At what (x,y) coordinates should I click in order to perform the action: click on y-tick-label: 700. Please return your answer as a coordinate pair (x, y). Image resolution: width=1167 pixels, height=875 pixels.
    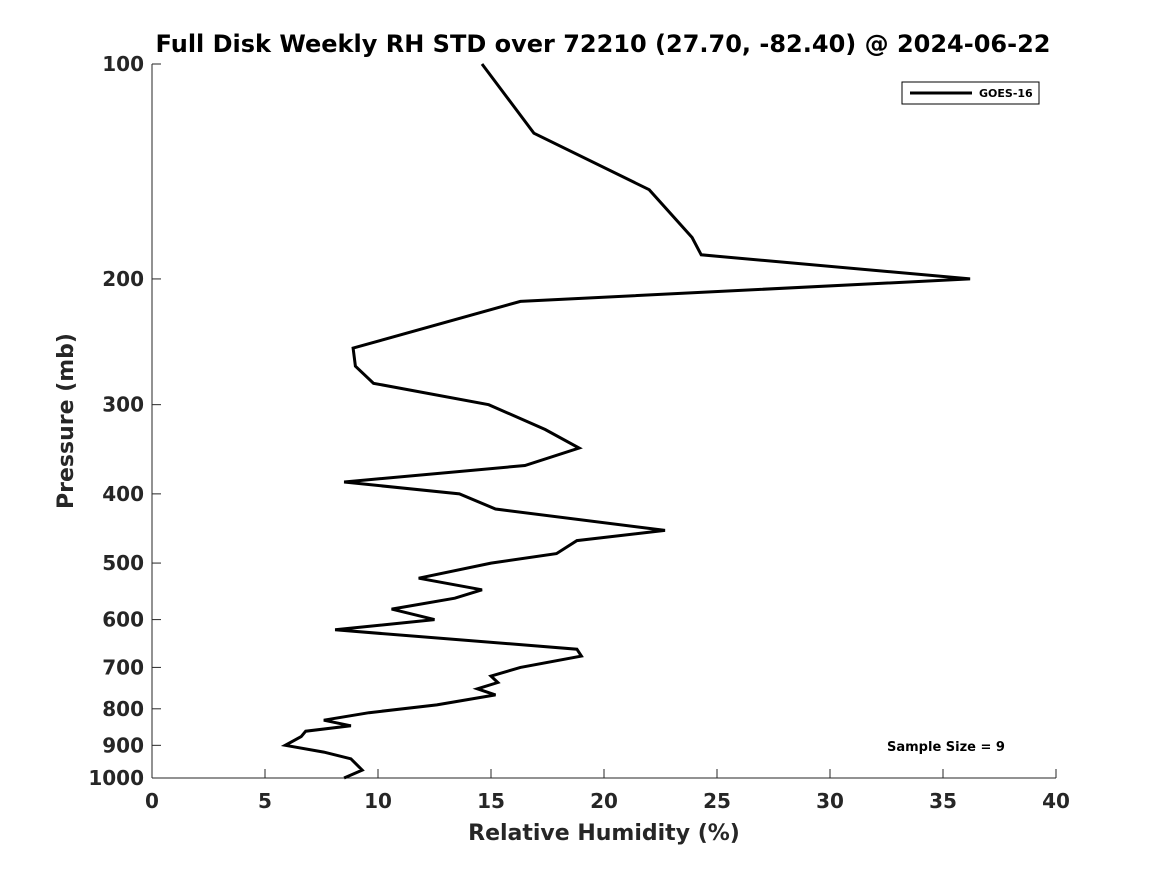
    Looking at the image, I should click on (123, 667).